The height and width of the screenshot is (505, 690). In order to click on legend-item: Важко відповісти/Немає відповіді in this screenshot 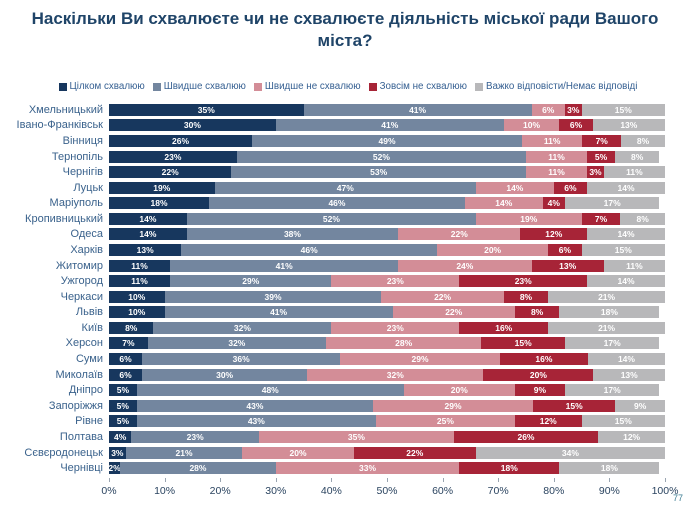, I will do `click(555, 86)`.